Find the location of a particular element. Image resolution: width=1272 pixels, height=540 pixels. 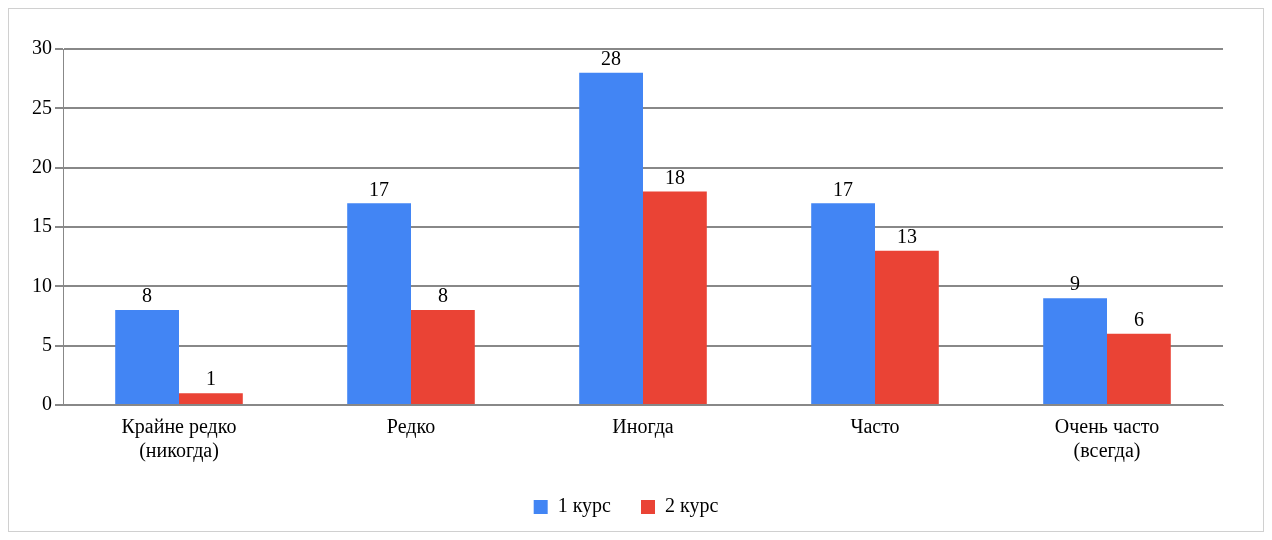

x-tick-label: Иногда is located at coordinates (643, 427).